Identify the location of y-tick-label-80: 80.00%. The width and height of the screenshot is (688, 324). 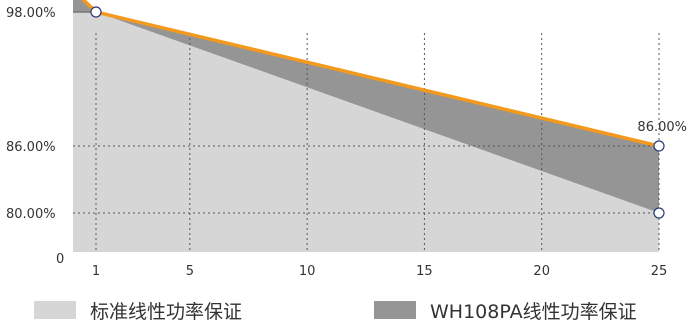
(31, 214).